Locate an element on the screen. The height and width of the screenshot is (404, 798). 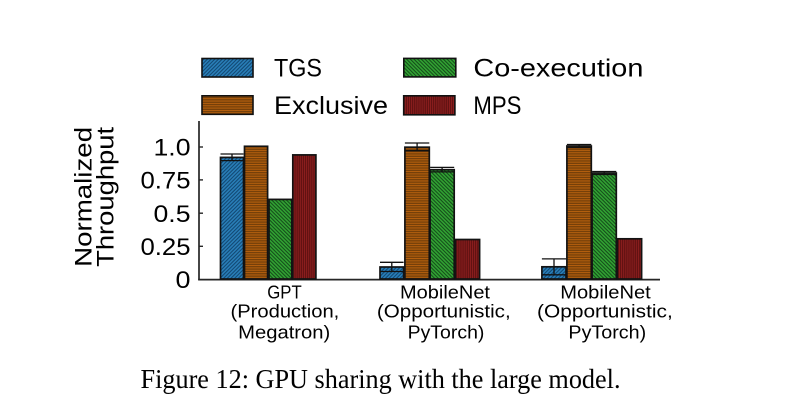
svg-text: Normalized is located at coordinates (84, 197).